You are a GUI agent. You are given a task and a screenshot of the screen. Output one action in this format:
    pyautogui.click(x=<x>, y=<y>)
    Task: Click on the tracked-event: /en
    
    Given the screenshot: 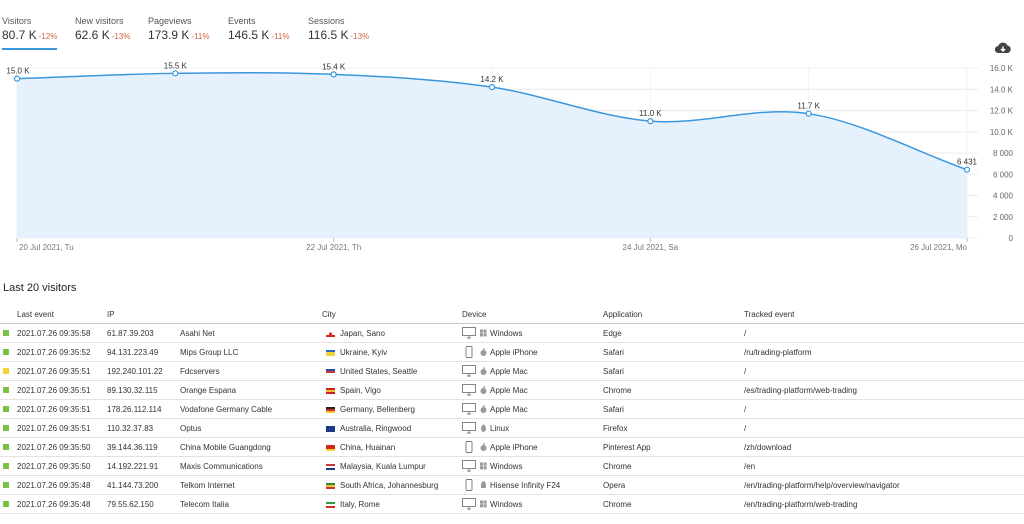 What is the action you would take?
    pyautogui.click(x=750, y=466)
    